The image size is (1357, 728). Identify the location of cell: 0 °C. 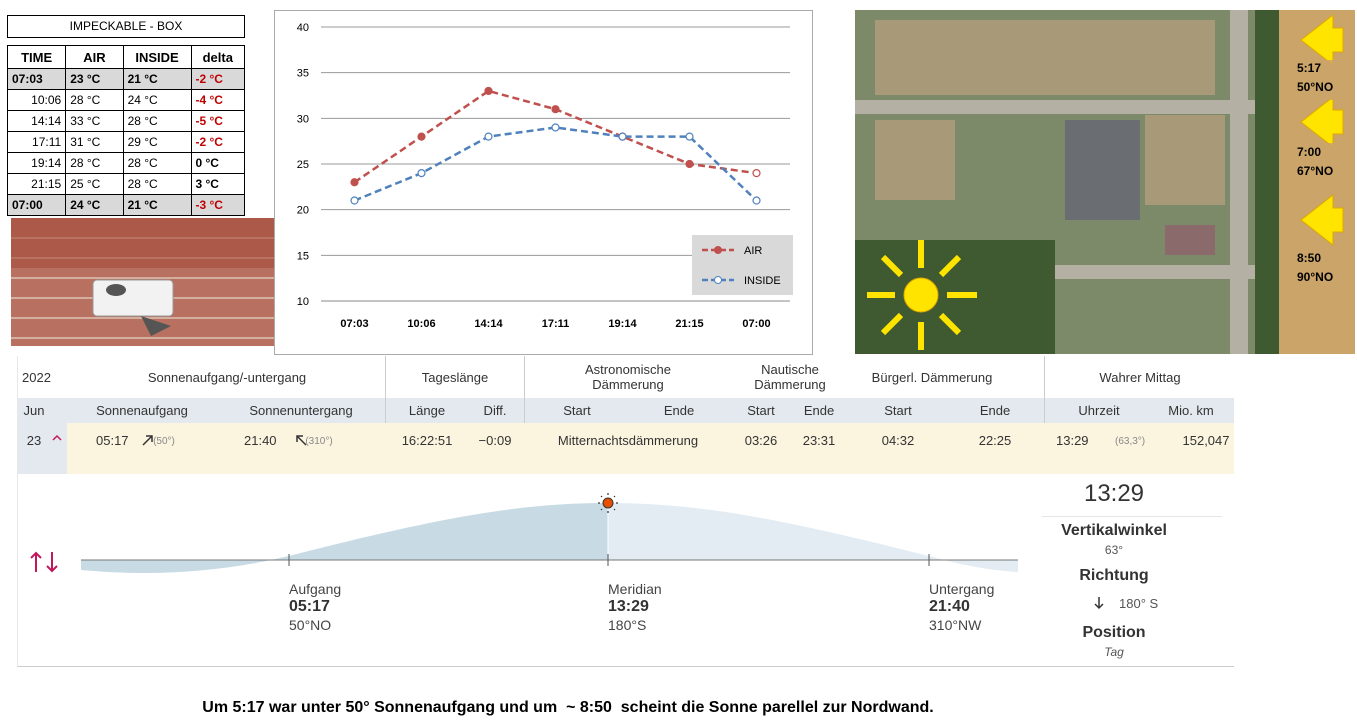
(217, 163).